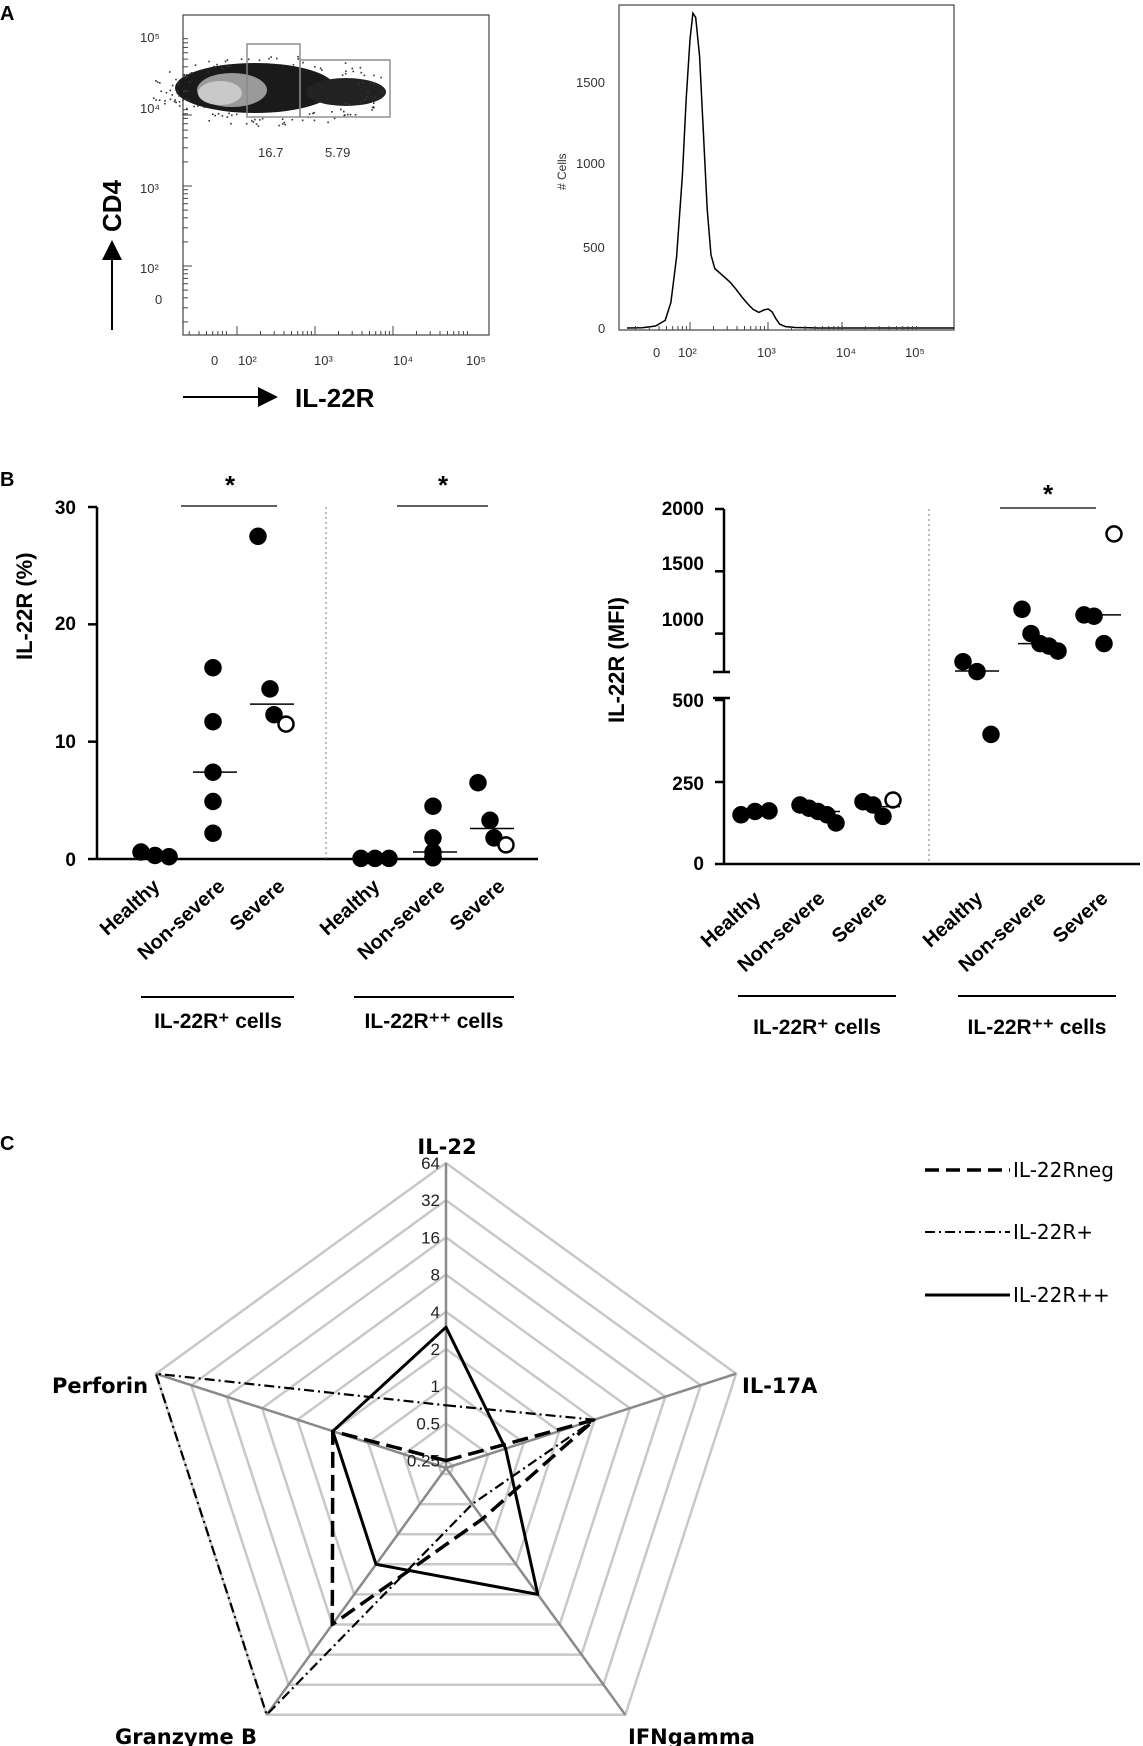 This screenshot has width=1143, height=1746. Describe the element at coordinates (230, 485) in the screenshot. I see `b1-significance: *` at that location.